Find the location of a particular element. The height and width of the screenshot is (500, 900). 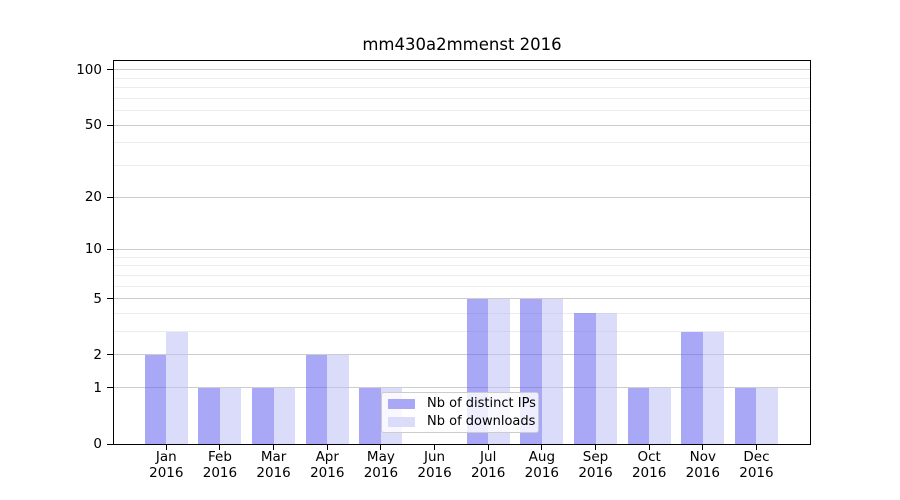

x-tick-month: Oct is located at coordinates (649, 457).